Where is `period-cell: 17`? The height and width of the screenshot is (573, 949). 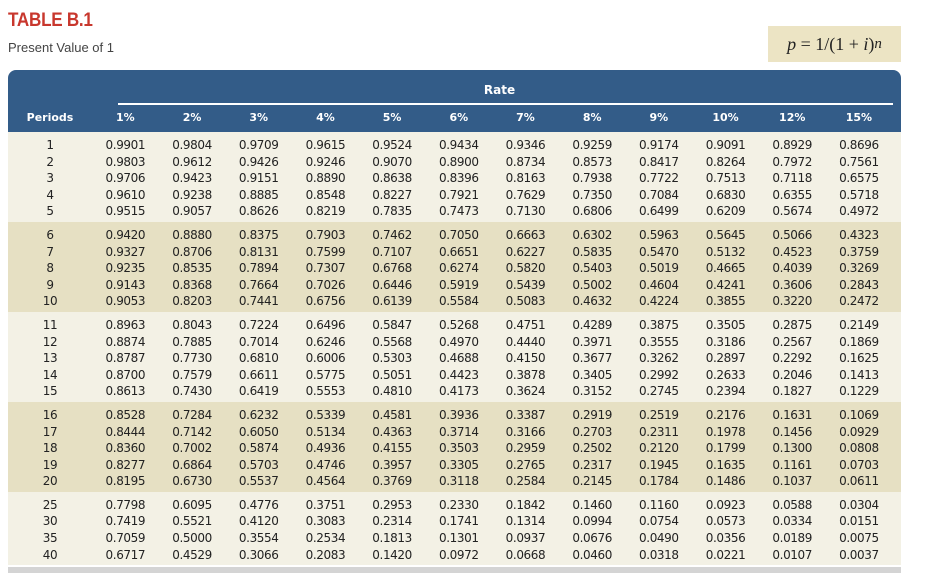
period-cell: 17 is located at coordinates (50, 431).